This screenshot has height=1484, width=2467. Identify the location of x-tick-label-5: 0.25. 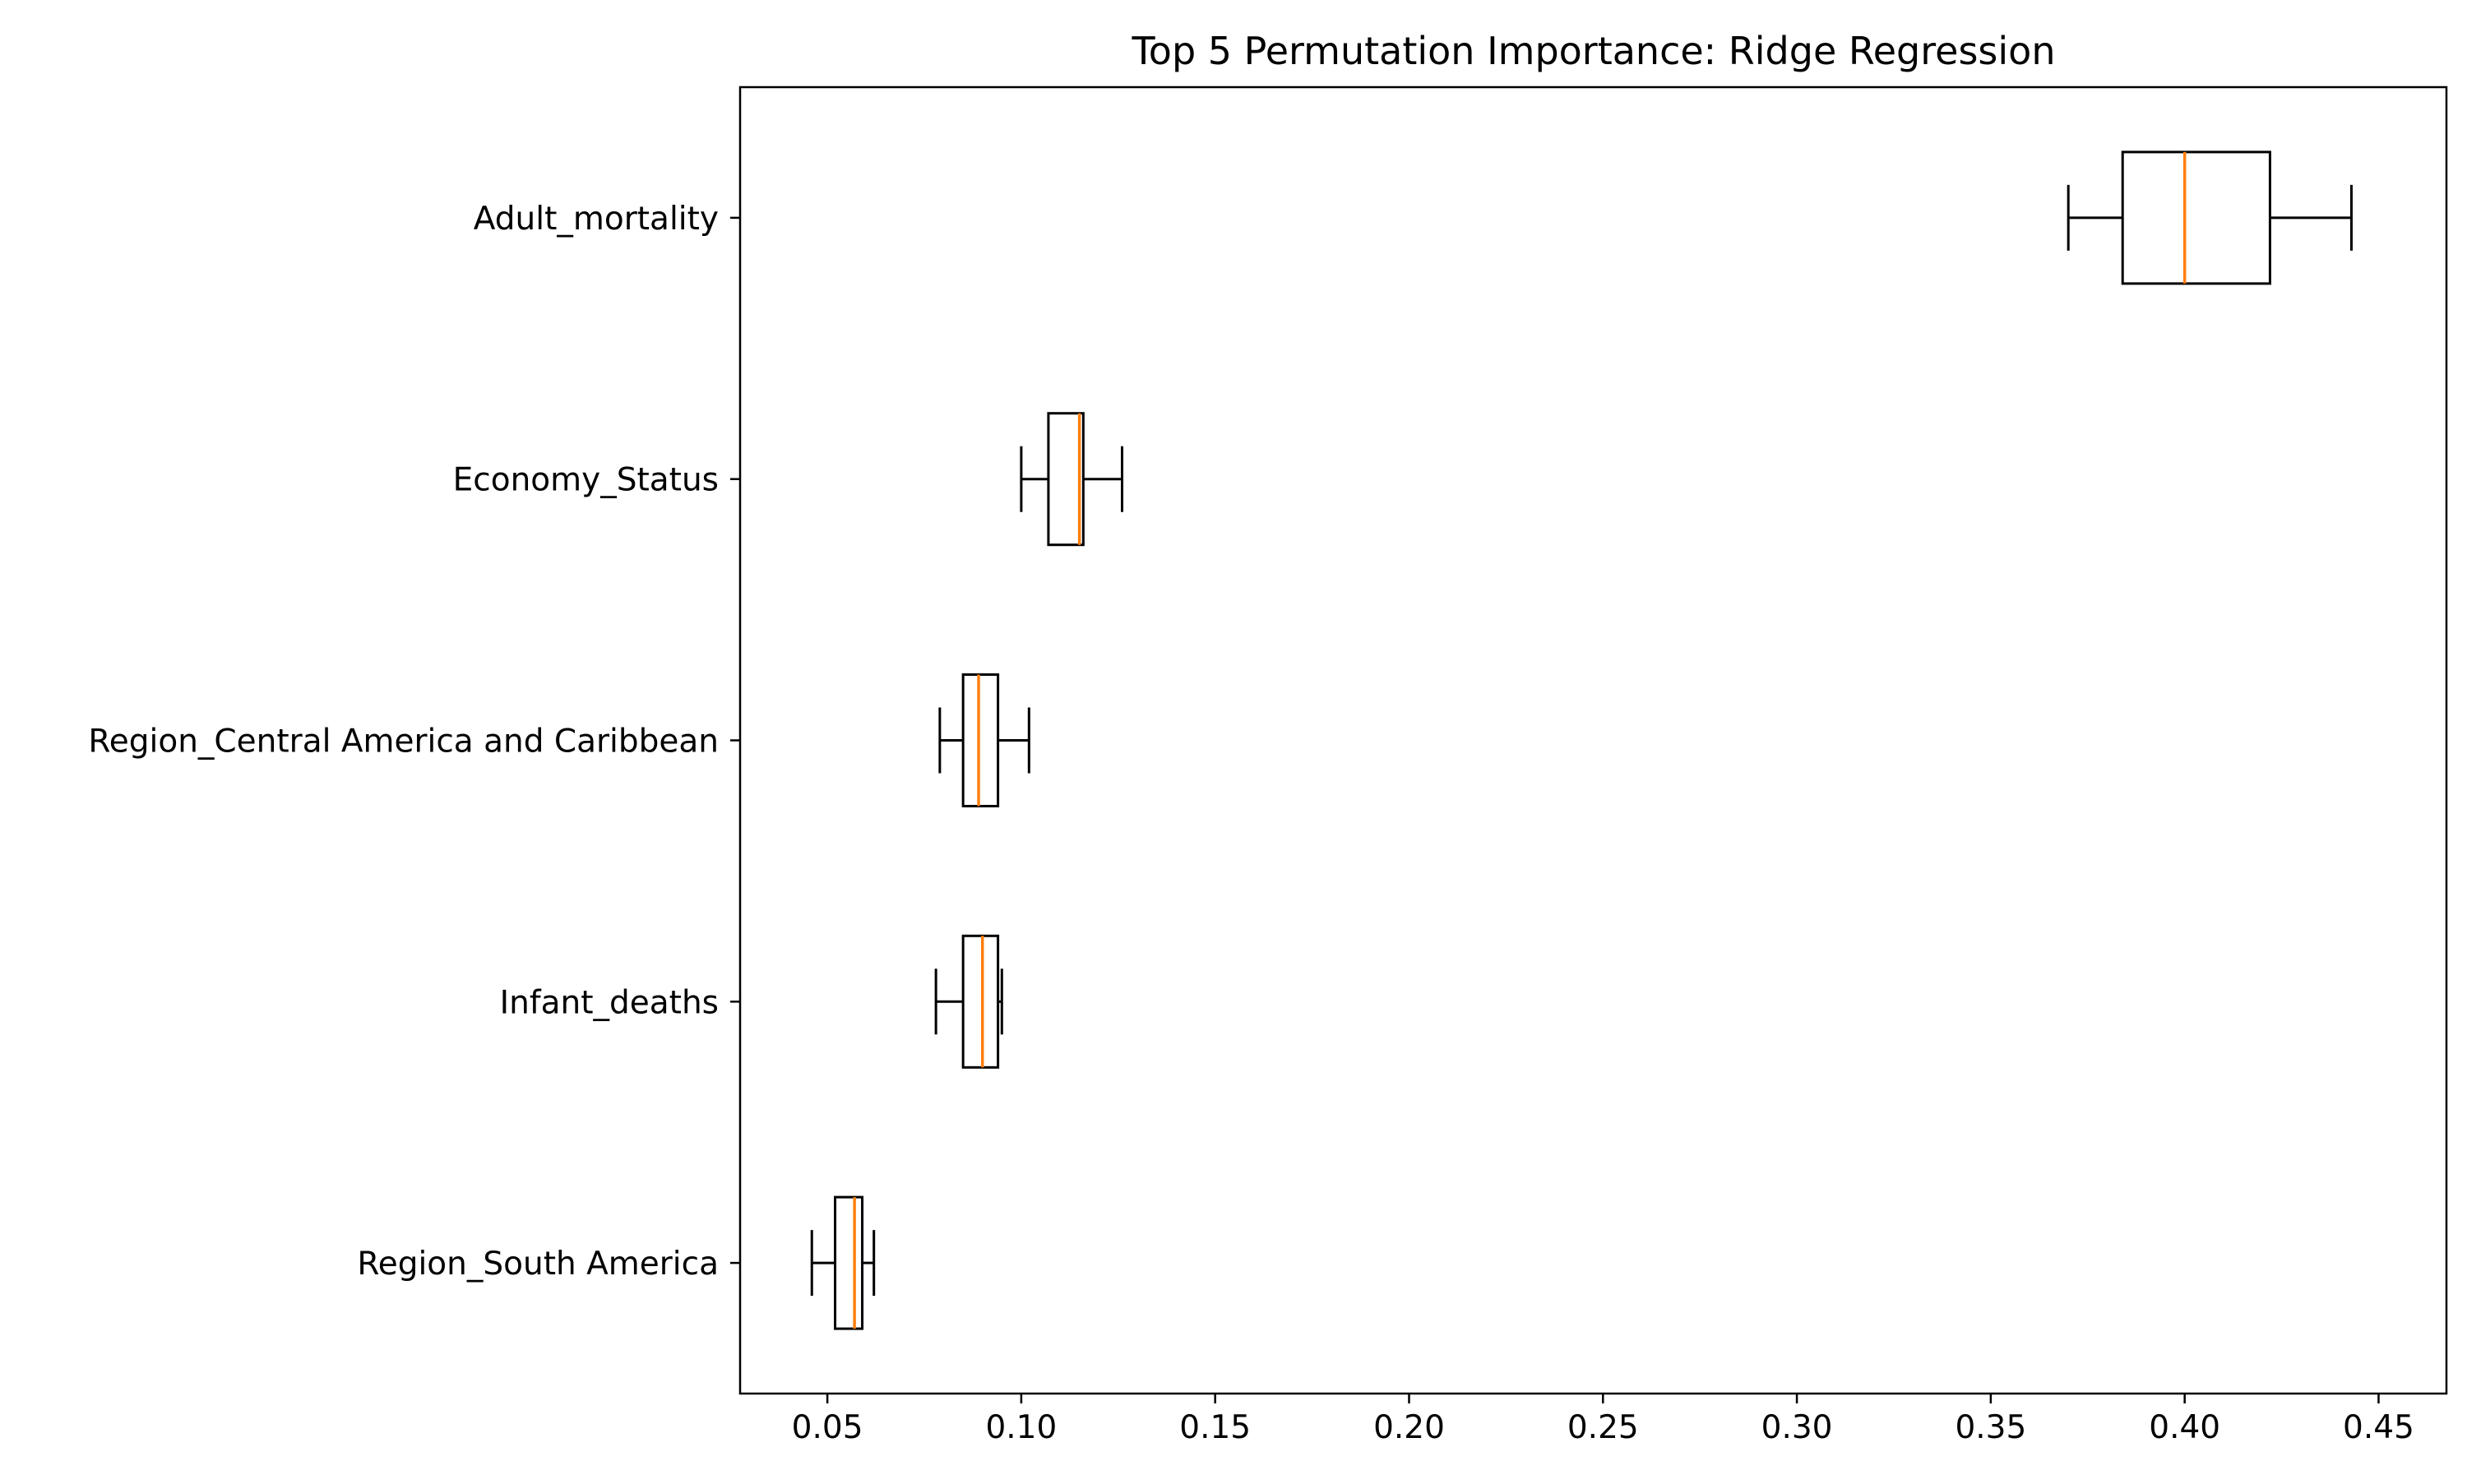
(1603, 1427).